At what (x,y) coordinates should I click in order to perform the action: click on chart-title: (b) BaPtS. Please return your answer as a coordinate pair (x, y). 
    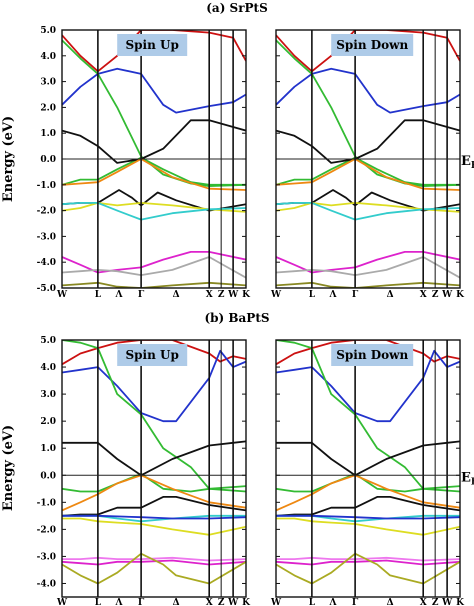
    Looking at the image, I should click on (236, 318).